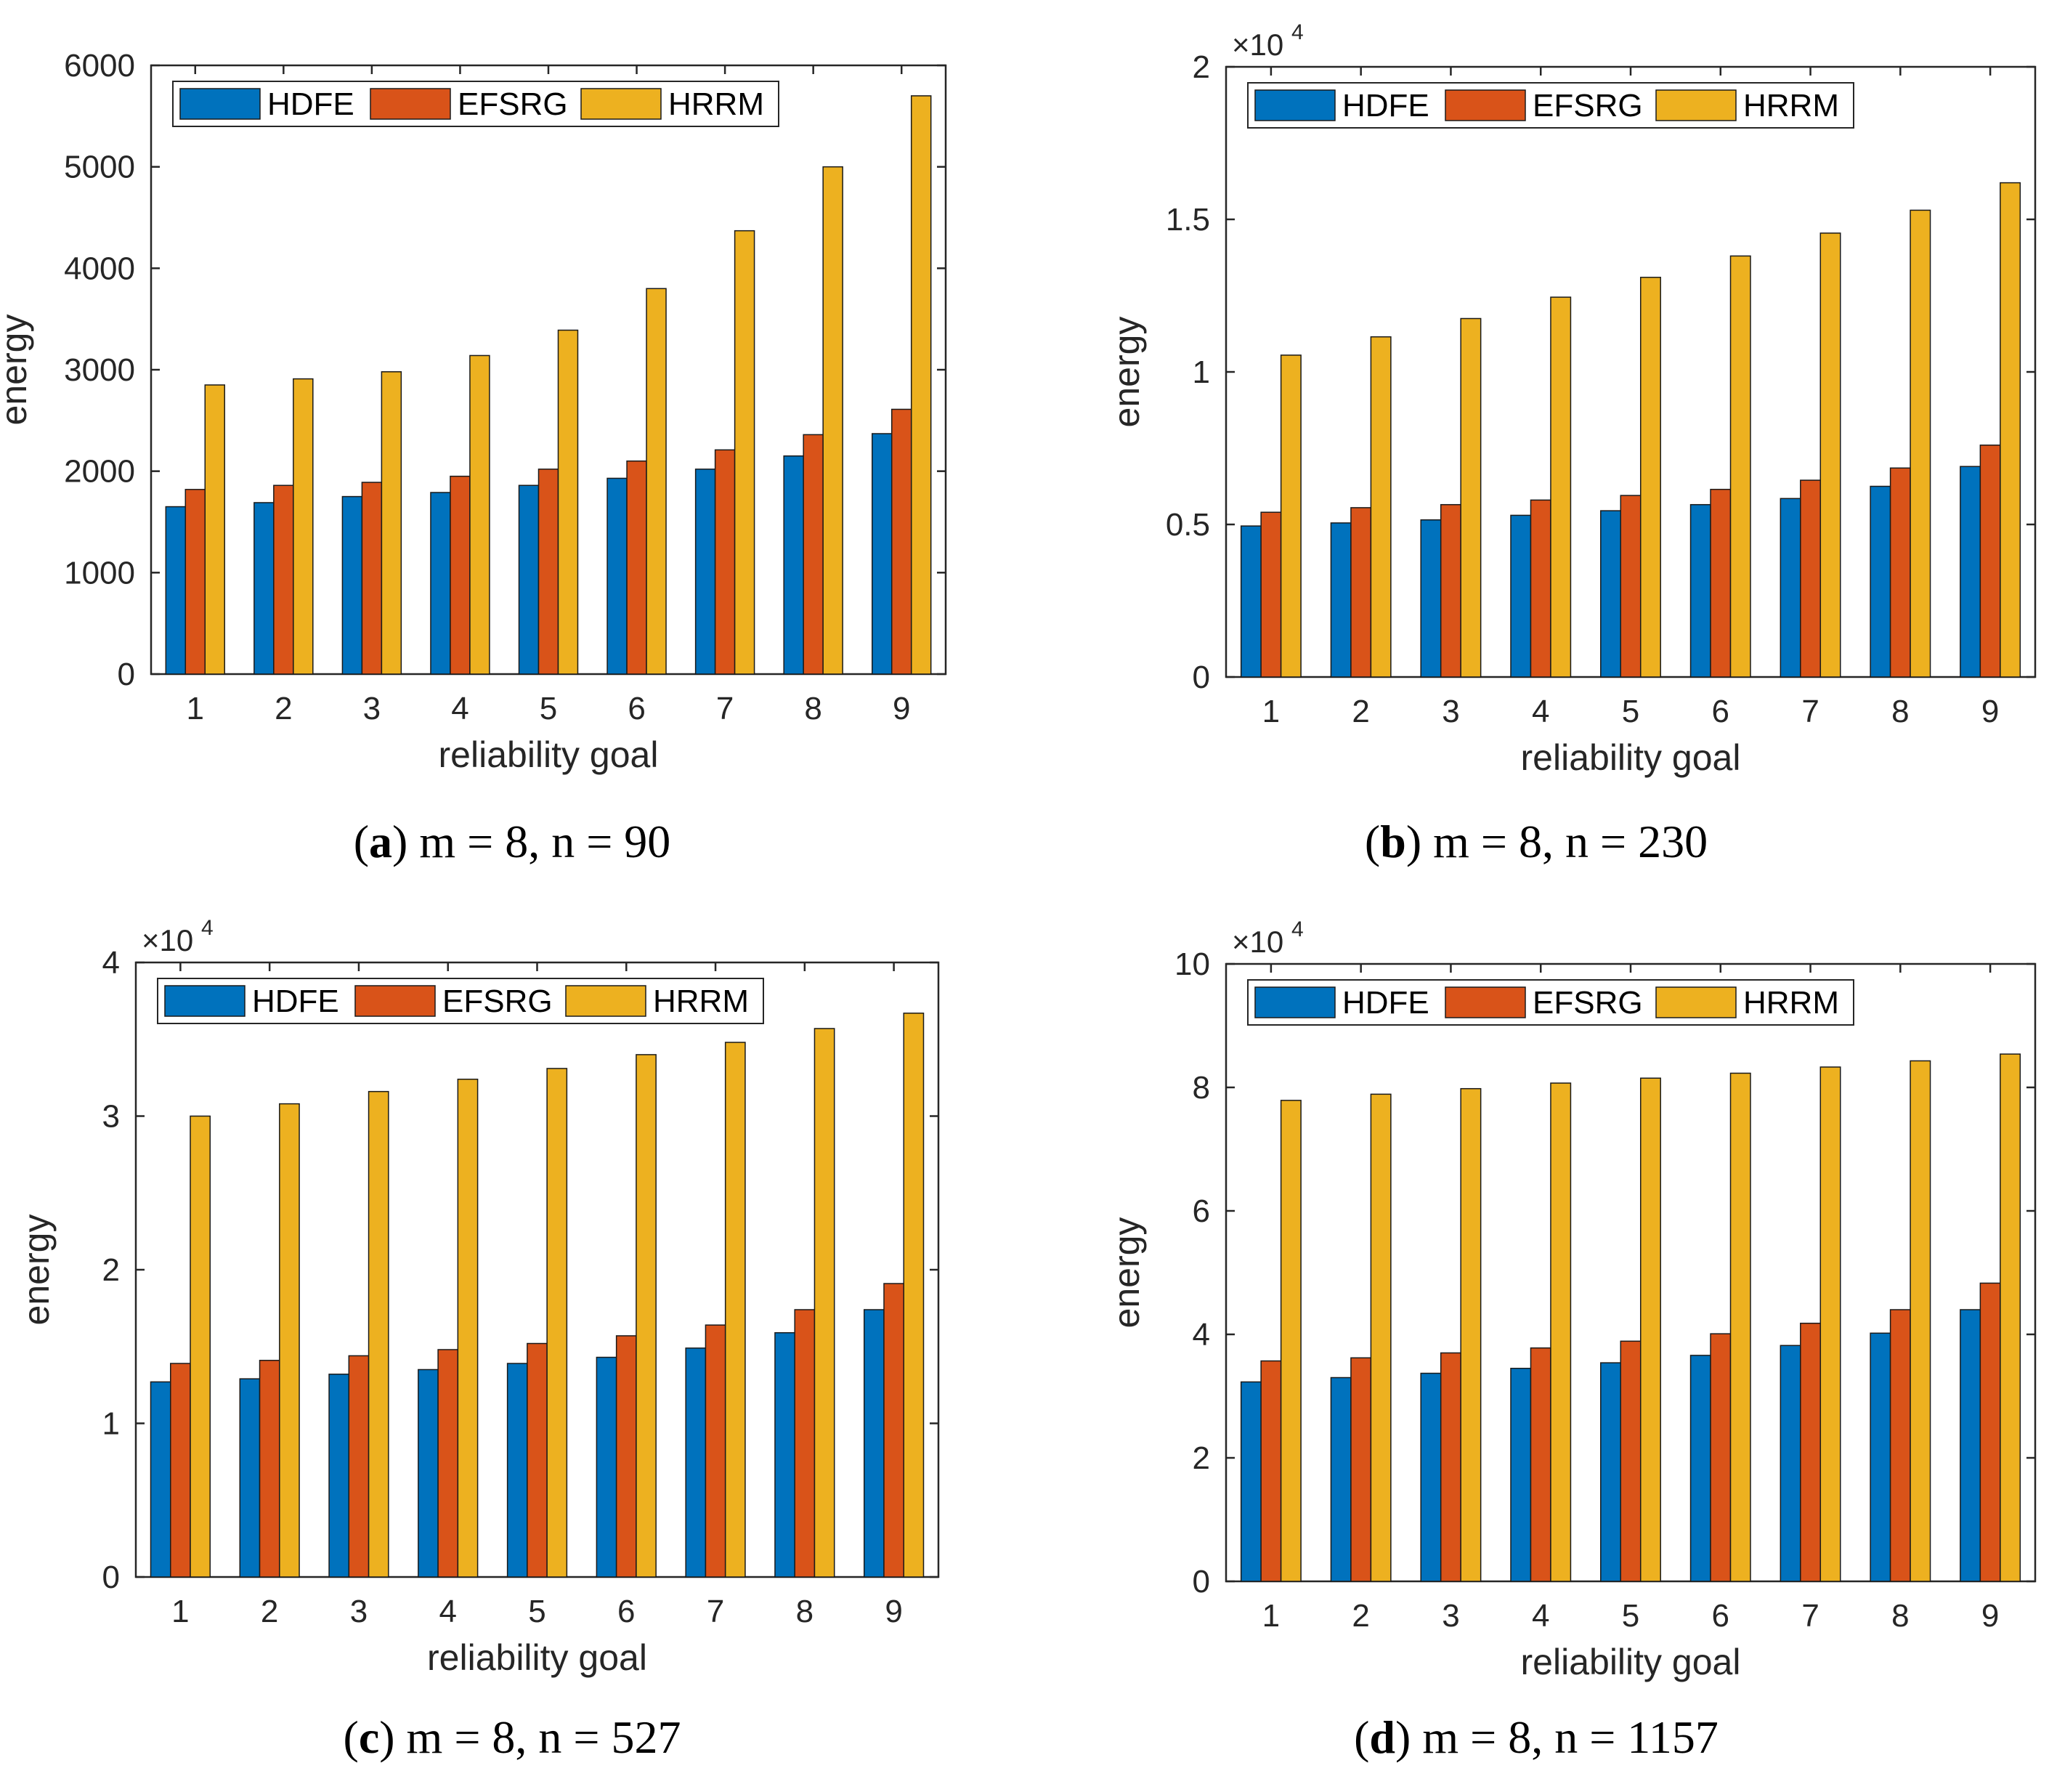  Describe the element at coordinates (1631, 757) in the screenshot. I see `x-axis-label: reliability goal` at that location.